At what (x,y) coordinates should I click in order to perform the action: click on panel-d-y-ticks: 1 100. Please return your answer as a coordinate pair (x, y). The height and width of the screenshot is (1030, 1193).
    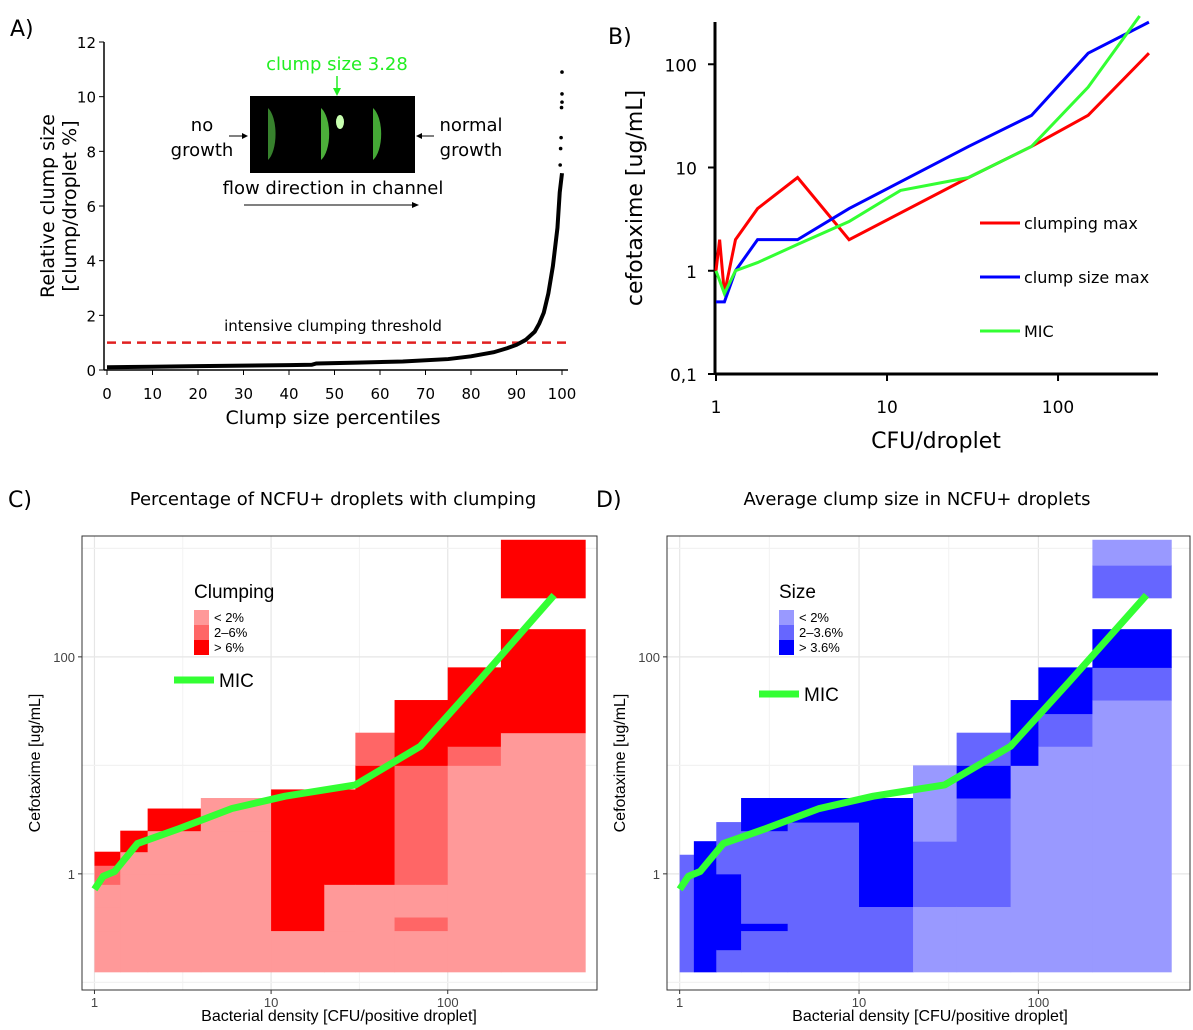
    Looking at the image, I should click on (652, 766).